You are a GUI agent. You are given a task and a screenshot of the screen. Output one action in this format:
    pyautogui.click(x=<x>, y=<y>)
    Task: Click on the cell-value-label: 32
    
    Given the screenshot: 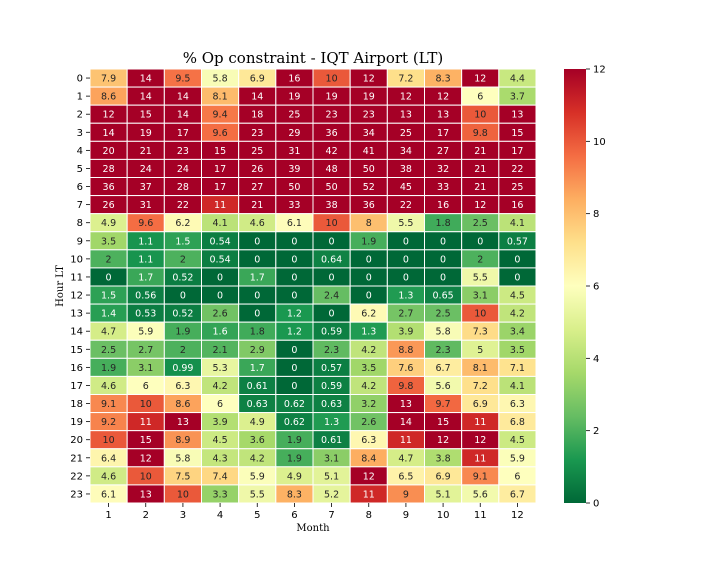 What is the action you would take?
    pyautogui.click(x=443, y=169)
    